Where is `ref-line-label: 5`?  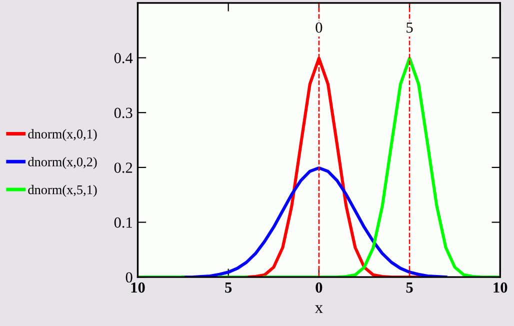 ref-line-label: 5 is located at coordinates (409, 27).